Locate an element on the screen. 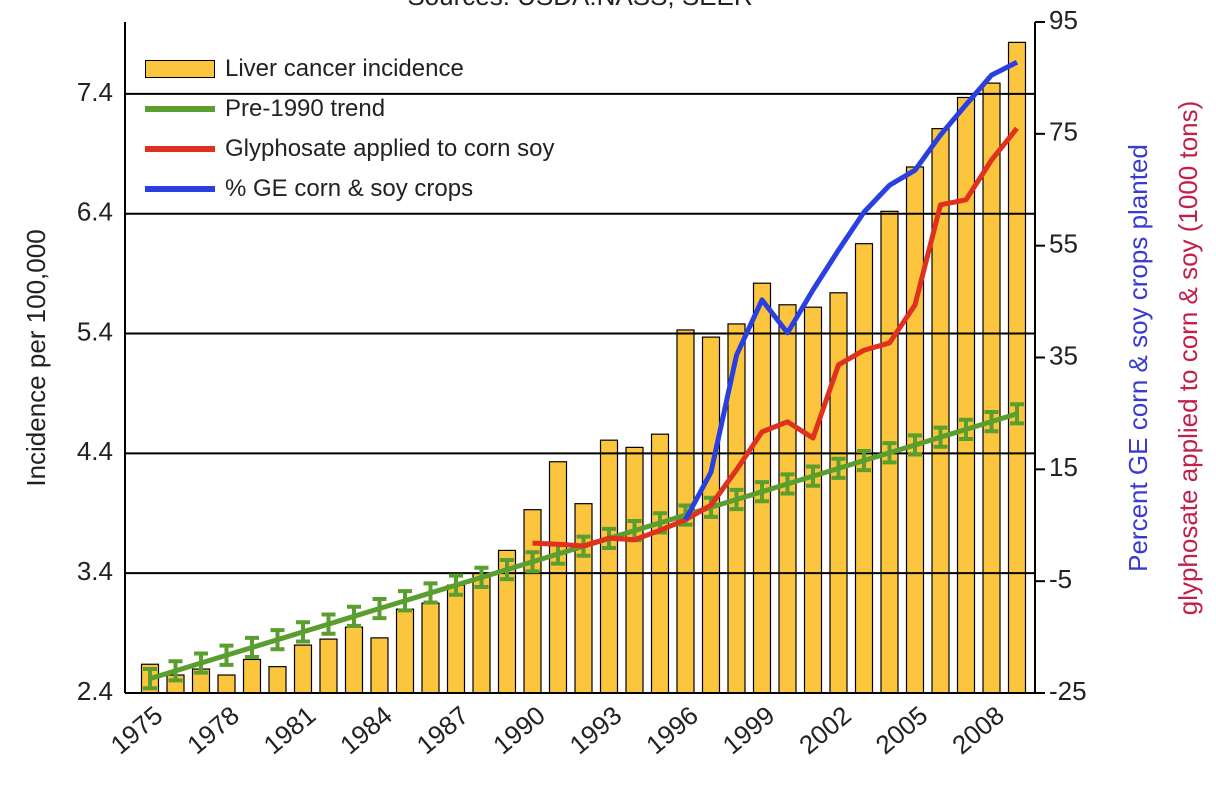  y-tick-label: 6.4 is located at coordinates (95, 212).